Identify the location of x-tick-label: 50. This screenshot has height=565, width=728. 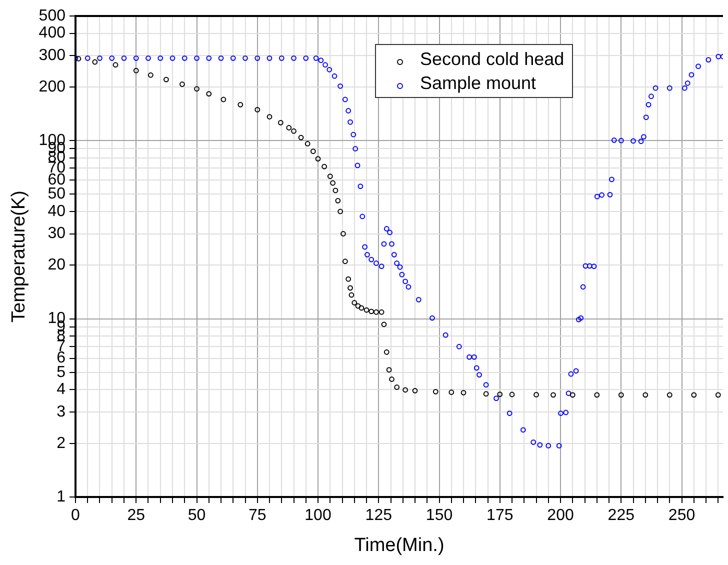
(197, 515).